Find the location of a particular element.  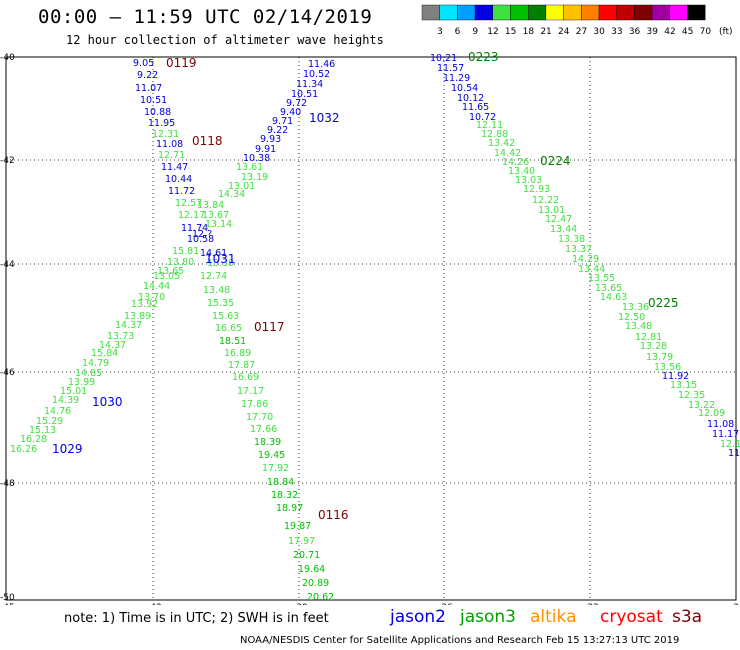

satellite-s3a: s3a is located at coordinates (687, 617).